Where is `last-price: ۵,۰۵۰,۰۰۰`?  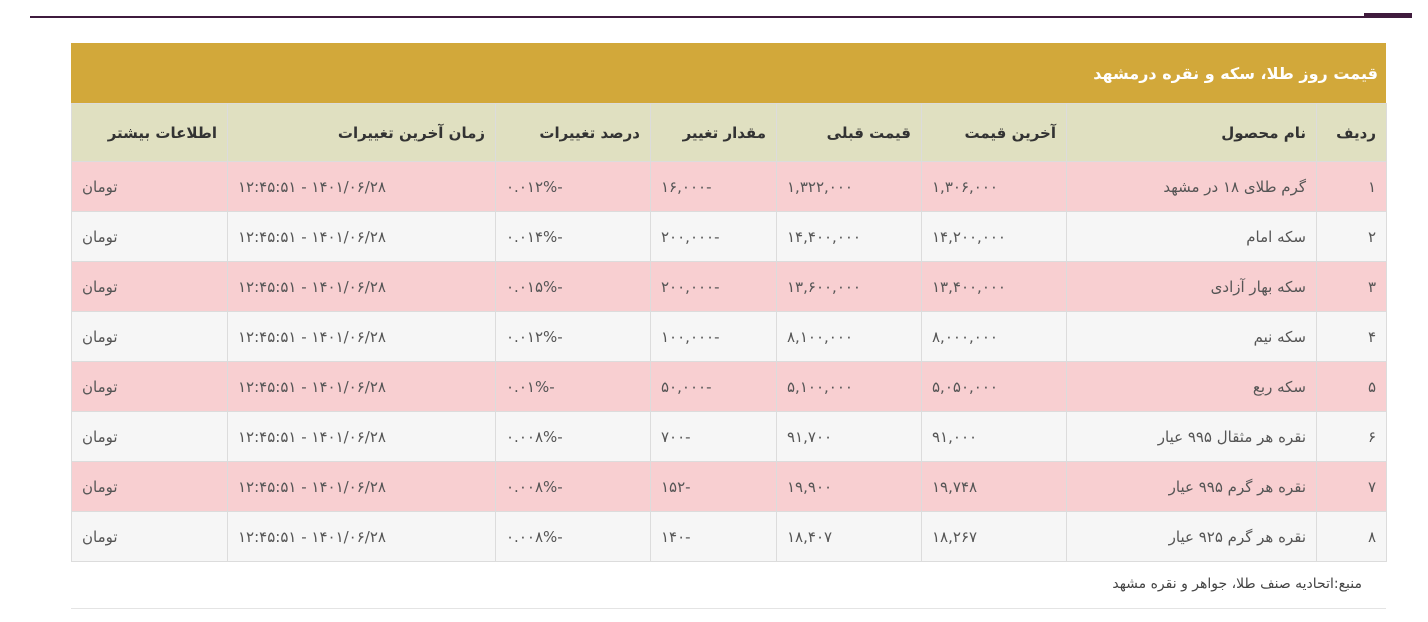
last-price: ۵,۰۵۰,۰۰۰ is located at coordinates (994, 386).